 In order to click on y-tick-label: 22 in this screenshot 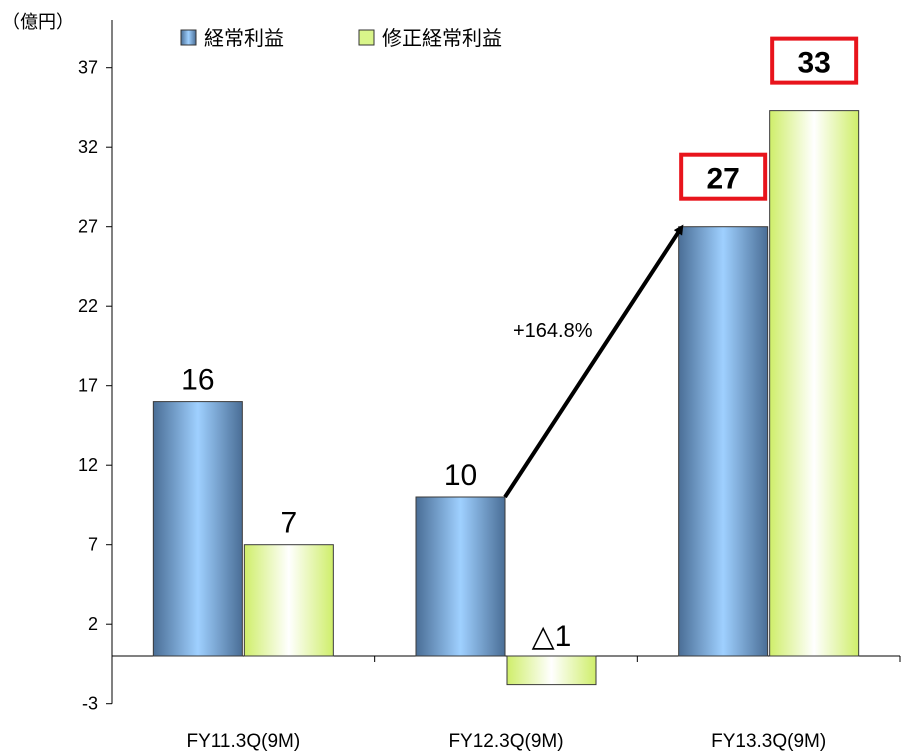, I will do `click(88, 306)`.